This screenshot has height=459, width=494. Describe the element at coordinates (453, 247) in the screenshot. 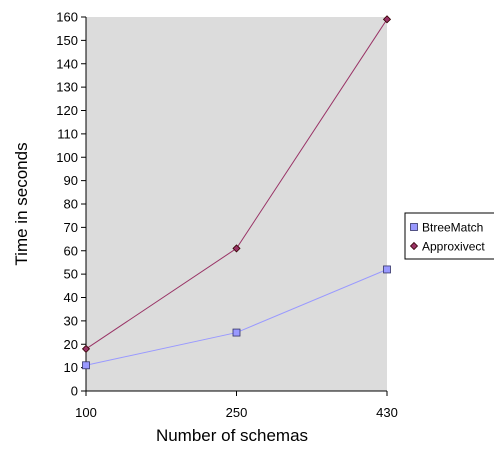

I see `legend-label-approxivect: Approxivect` at that location.